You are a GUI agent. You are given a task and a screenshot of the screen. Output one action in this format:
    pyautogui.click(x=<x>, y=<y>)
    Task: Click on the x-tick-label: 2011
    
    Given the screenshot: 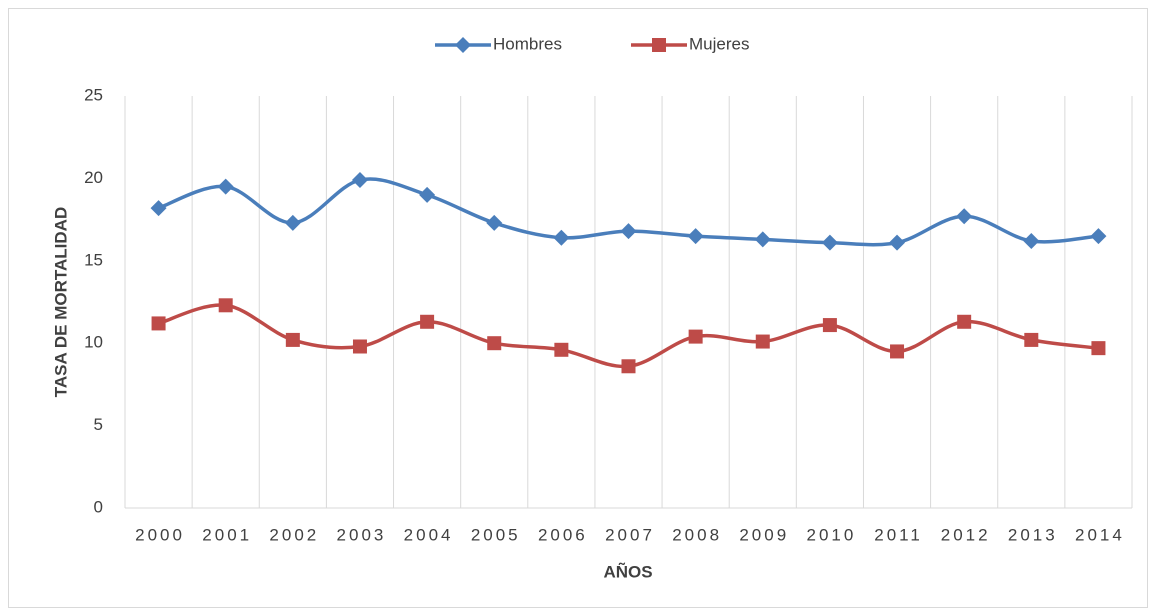 What is the action you would take?
    pyautogui.click(x=898, y=534)
    